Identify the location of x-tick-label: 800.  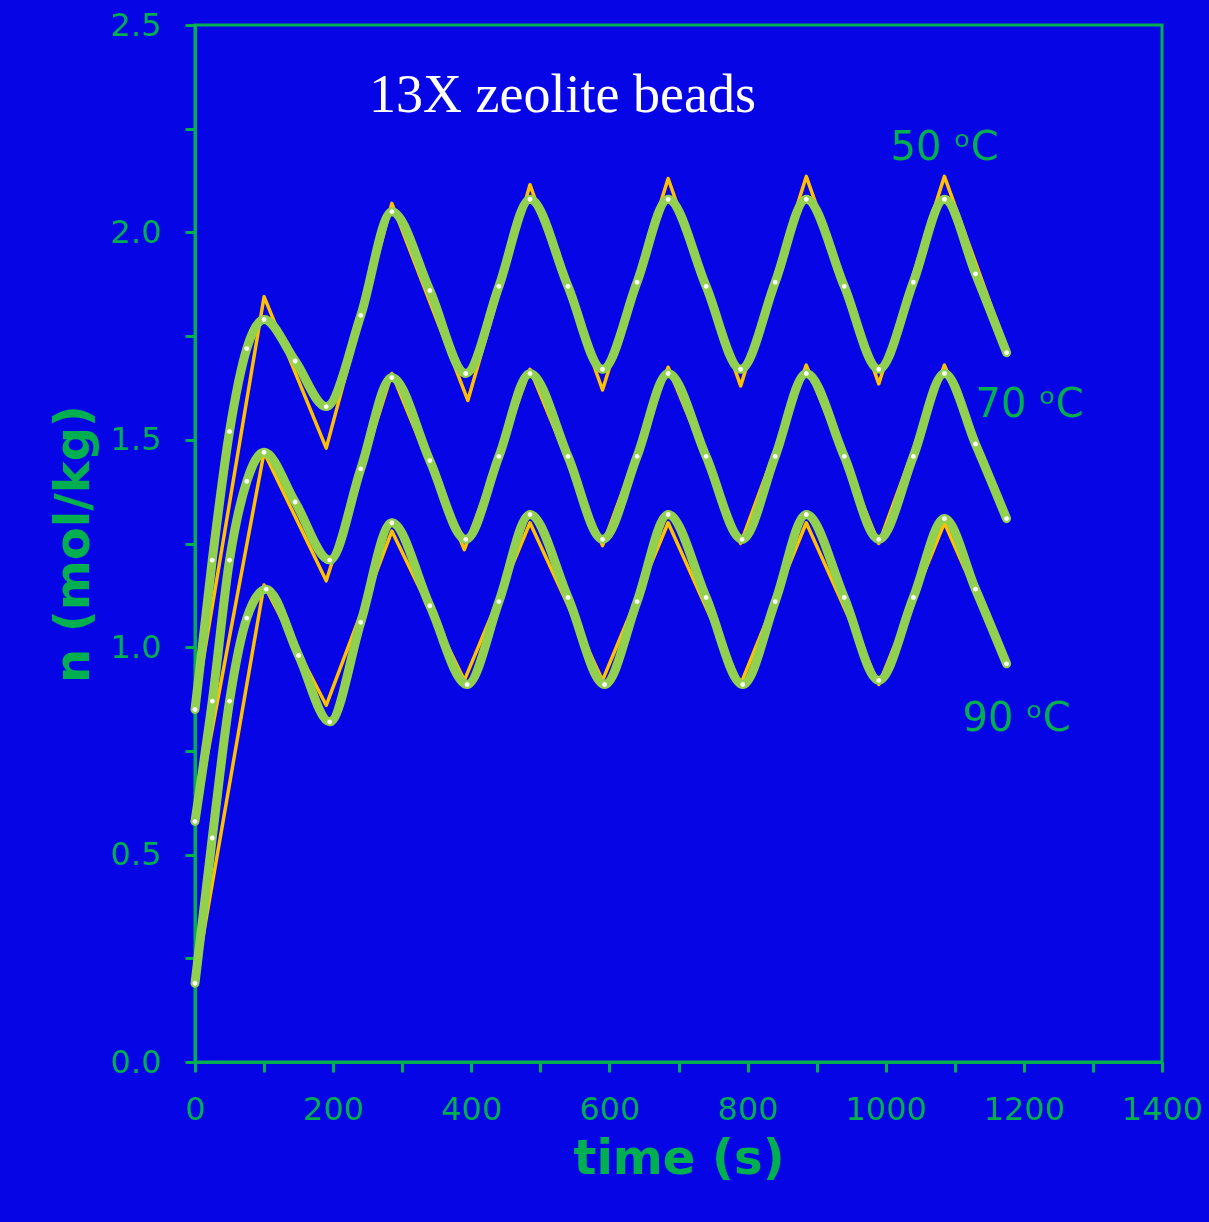
(748, 1108).